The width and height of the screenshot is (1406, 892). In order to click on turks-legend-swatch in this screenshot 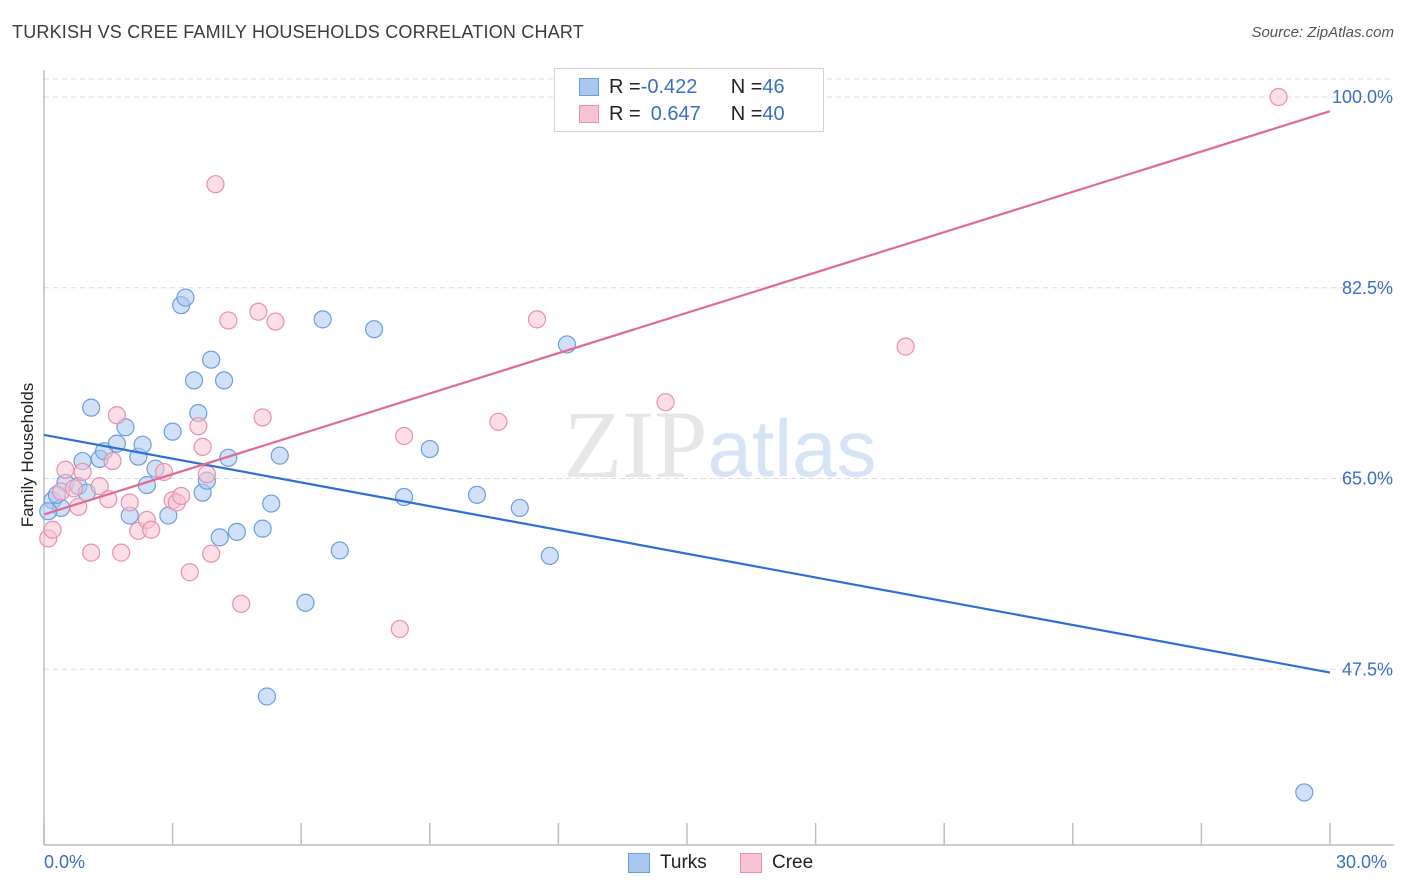, I will do `click(639, 863)`.